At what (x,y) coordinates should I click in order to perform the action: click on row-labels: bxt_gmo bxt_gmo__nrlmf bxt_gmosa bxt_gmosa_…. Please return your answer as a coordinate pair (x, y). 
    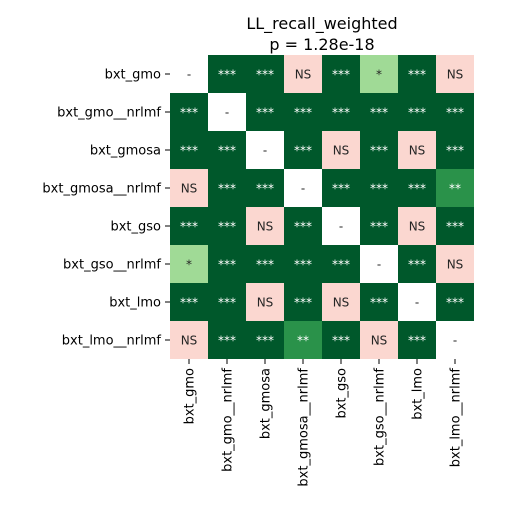
    Looking at the image, I should click on (106, 208).